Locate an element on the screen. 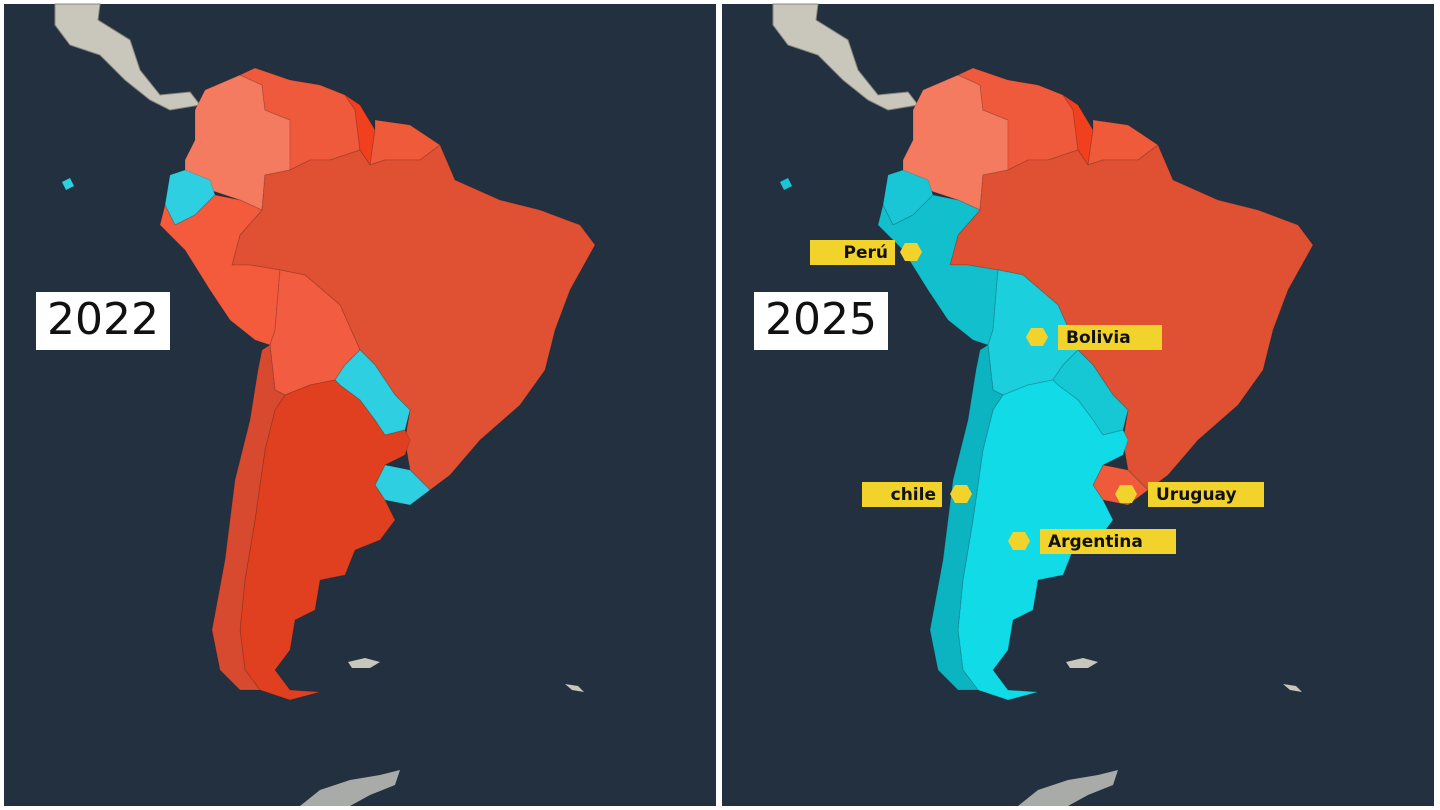 The height and width of the screenshot is (810, 1440). label-text: Uruguay is located at coordinates (1196, 495).